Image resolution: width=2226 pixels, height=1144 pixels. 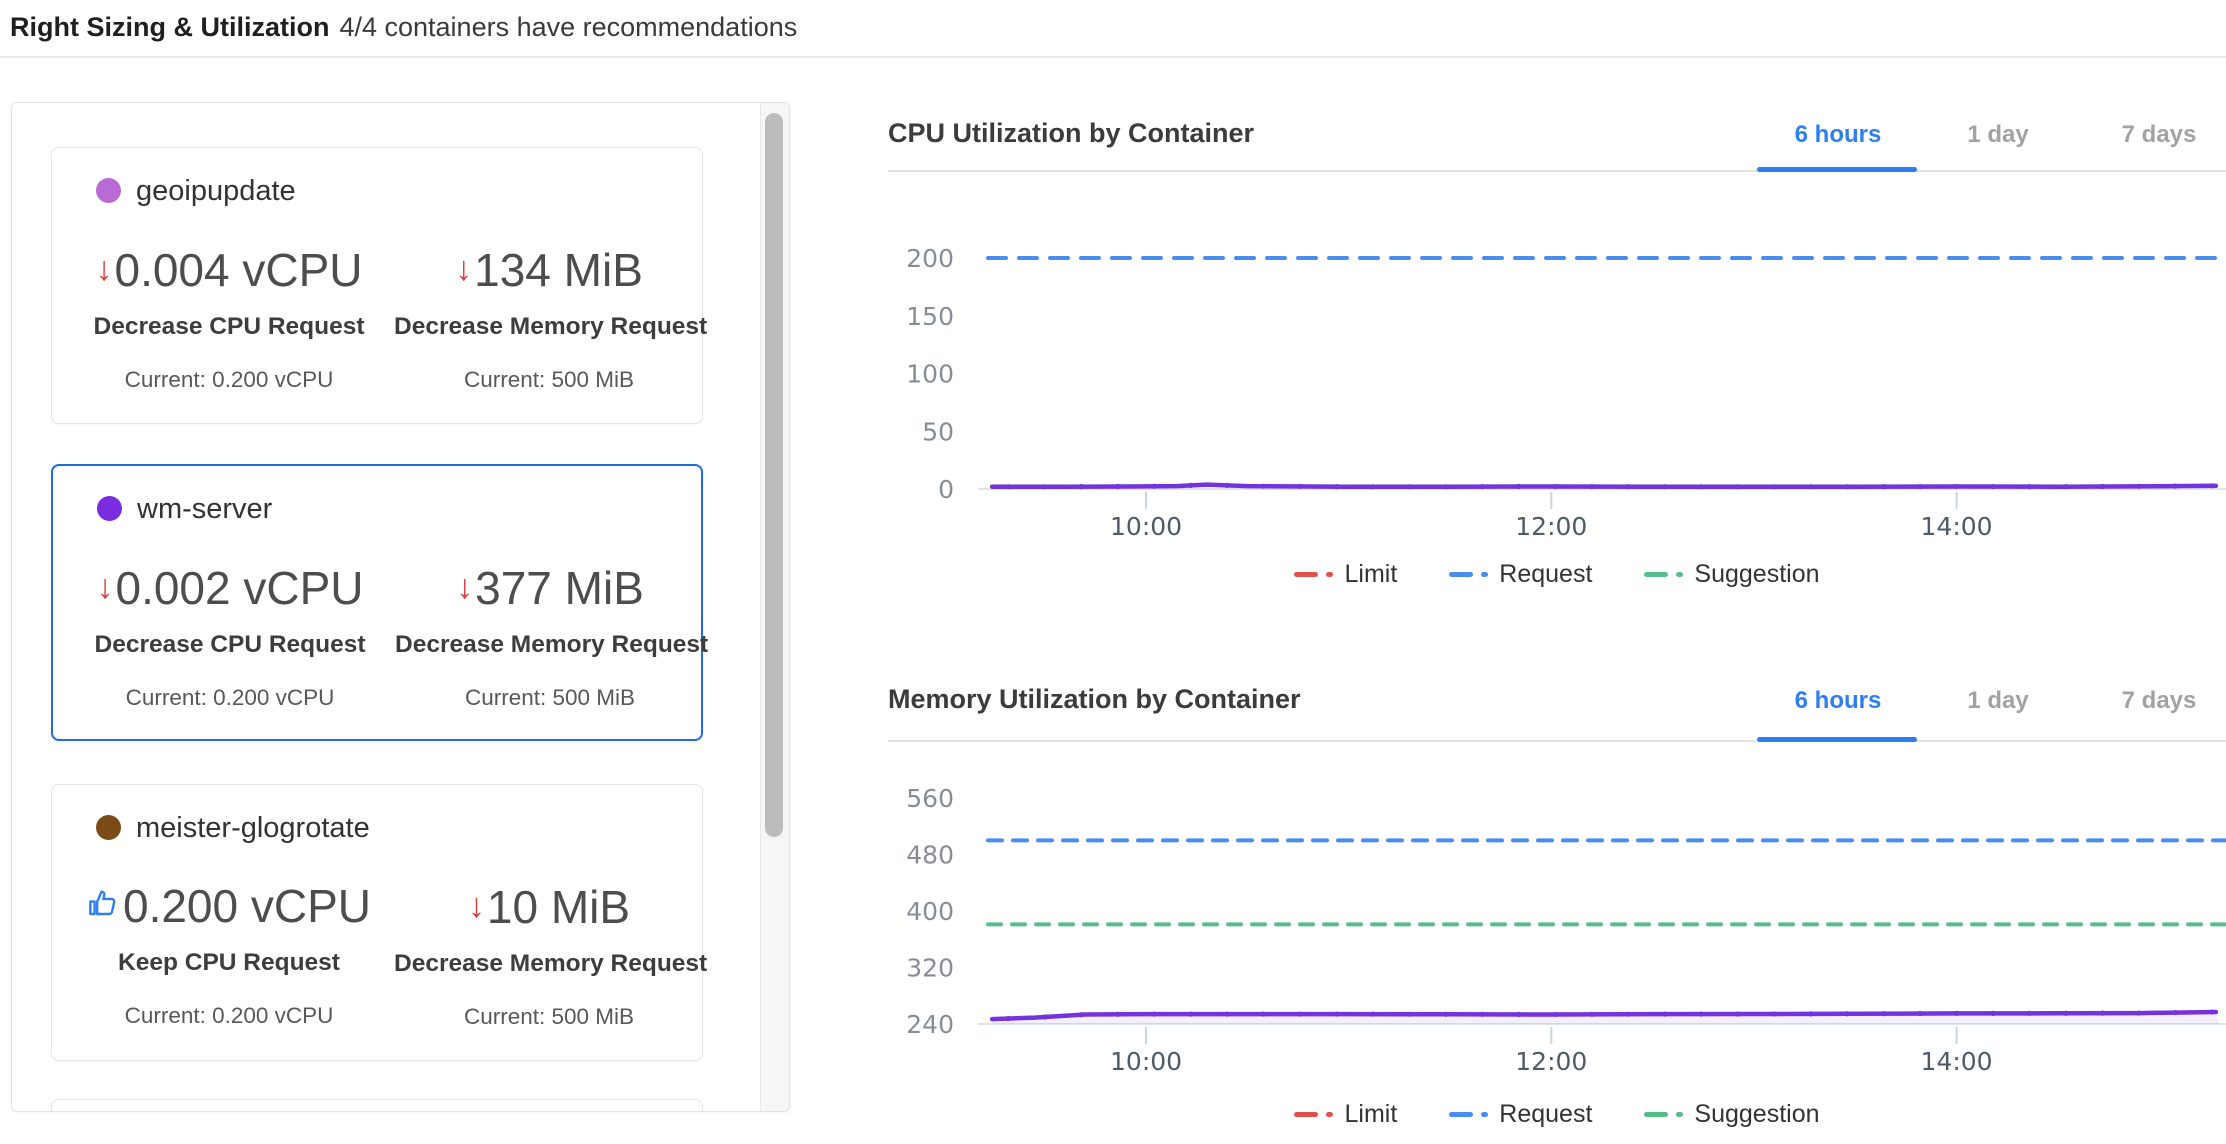 I want to click on memory-active-tab-underline, so click(x=1837, y=739).